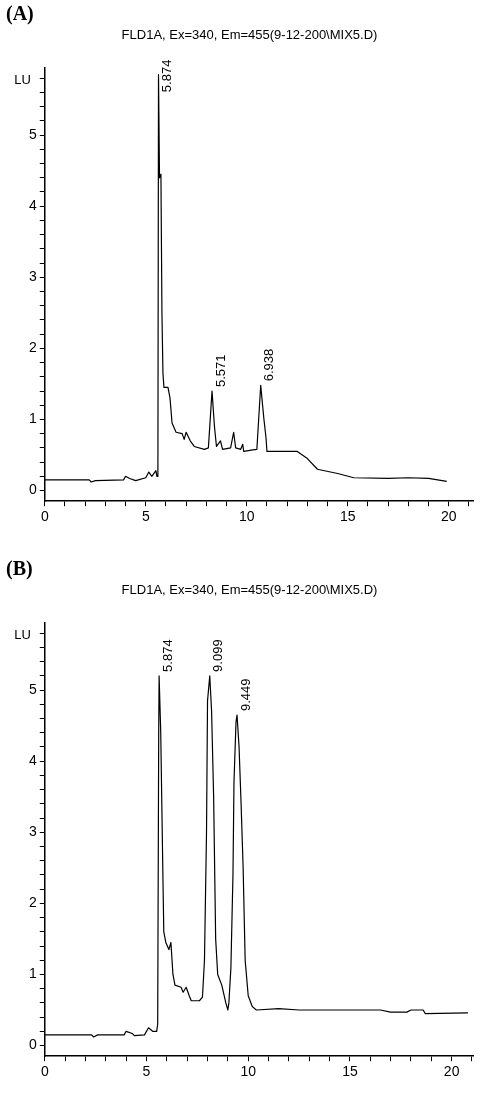 This screenshot has width=503, height=1115. What do you see at coordinates (218, 655) in the screenshot?
I see `annotation: 9.099` at bounding box center [218, 655].